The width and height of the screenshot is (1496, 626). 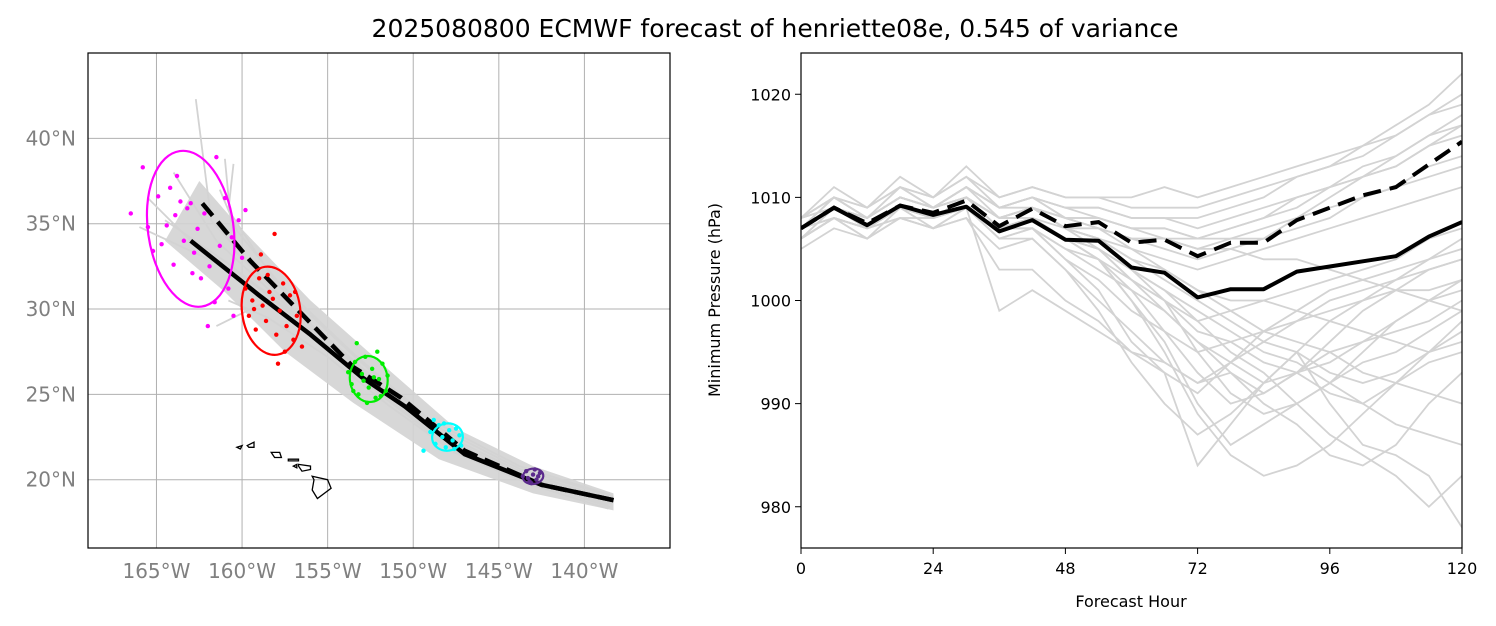 I want to click on map-y-tick-label: 25°N, so click(x=51, y=394).